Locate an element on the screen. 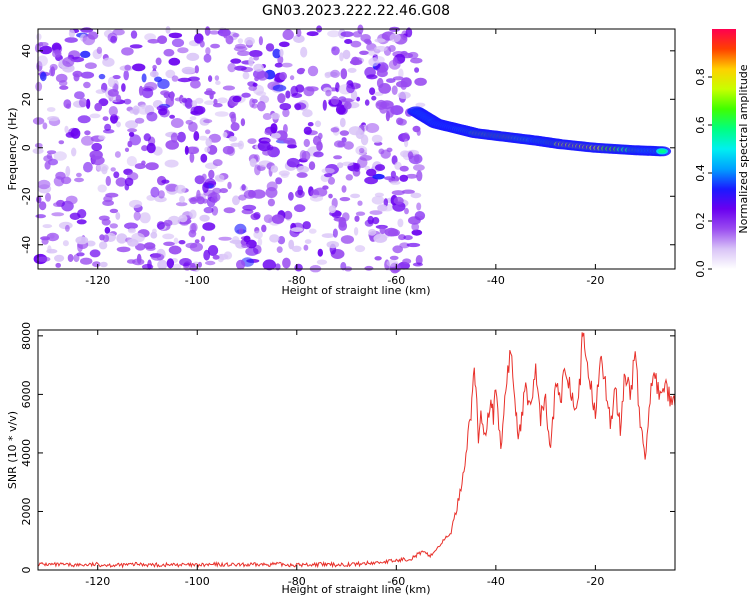 The image size is (750, 600). x-tick-label: -100 is located at coordinates (197, 280).